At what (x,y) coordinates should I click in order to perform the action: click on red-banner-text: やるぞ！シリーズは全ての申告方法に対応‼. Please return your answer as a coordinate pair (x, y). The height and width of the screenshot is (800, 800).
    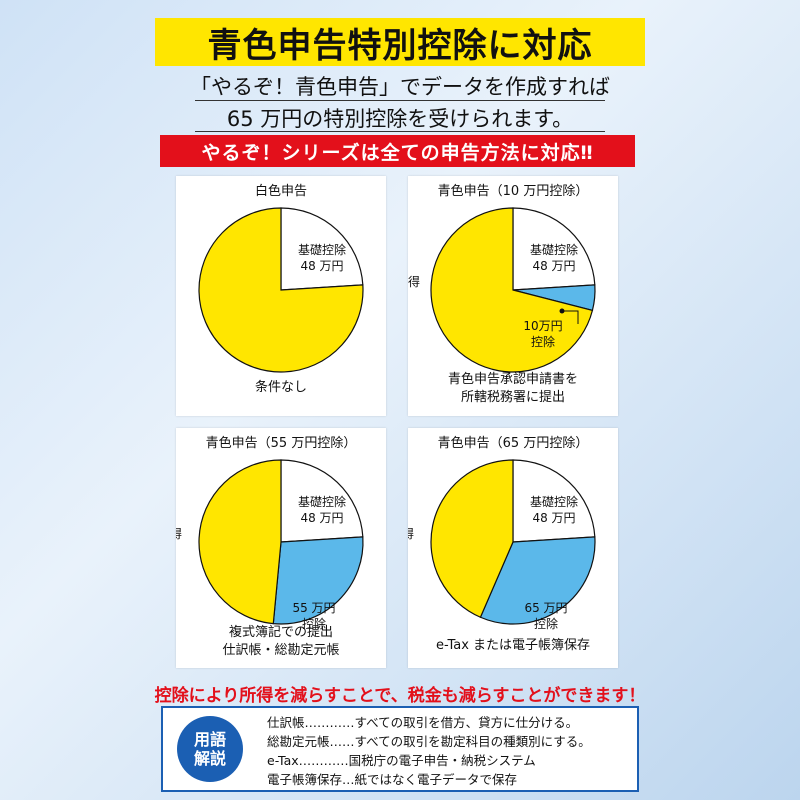
    Looking at the image, I should click on (397, 152).